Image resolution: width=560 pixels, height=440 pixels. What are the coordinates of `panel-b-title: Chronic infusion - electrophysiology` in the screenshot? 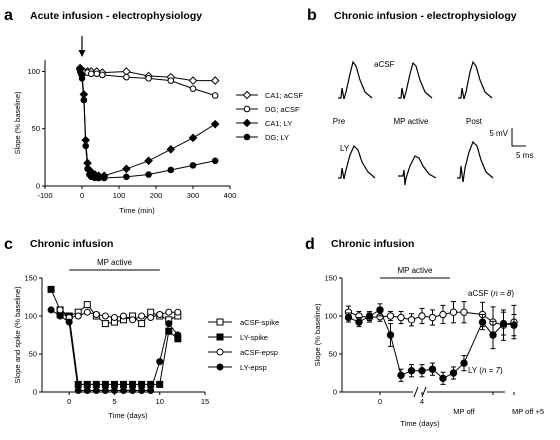 It's located at (425, 16).